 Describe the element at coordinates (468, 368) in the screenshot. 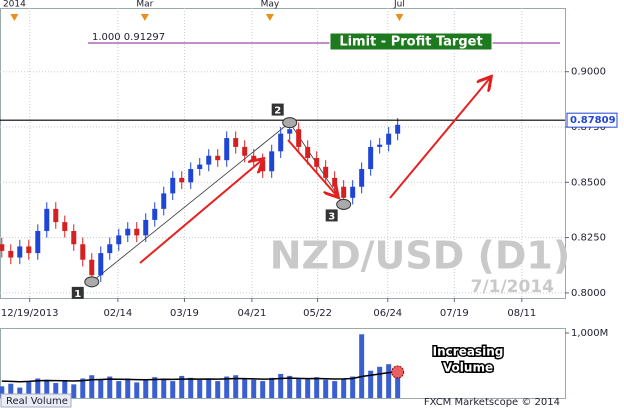

I see `volume-note: Volume` at that location.